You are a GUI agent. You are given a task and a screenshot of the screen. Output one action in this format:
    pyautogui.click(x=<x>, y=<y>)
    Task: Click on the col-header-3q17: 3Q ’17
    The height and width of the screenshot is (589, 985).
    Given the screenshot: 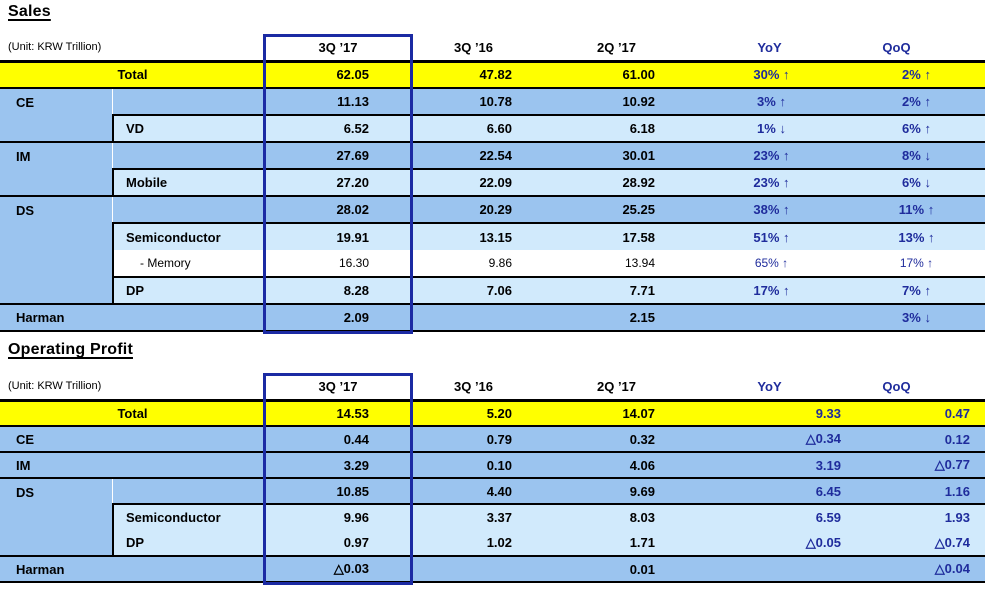 What is the action you would take?
    pyautogui.click(x=338, y=48)
    